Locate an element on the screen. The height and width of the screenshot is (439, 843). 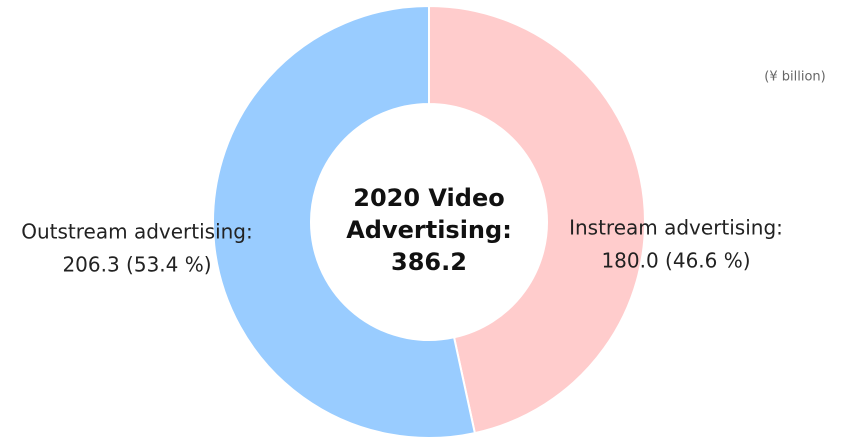
value-label: 180.0 (46.6 %) is located at coordinates (675, 261).